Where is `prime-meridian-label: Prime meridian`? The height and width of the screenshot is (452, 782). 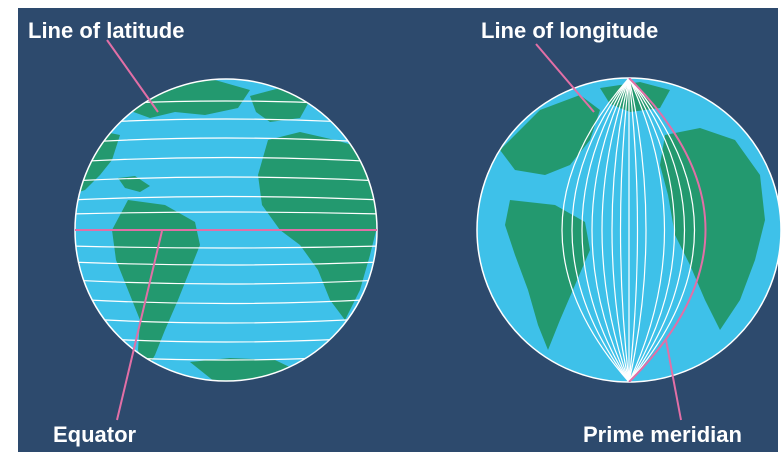 prime-meridian-label: Prime meridian is located at coordinates (662, 434).